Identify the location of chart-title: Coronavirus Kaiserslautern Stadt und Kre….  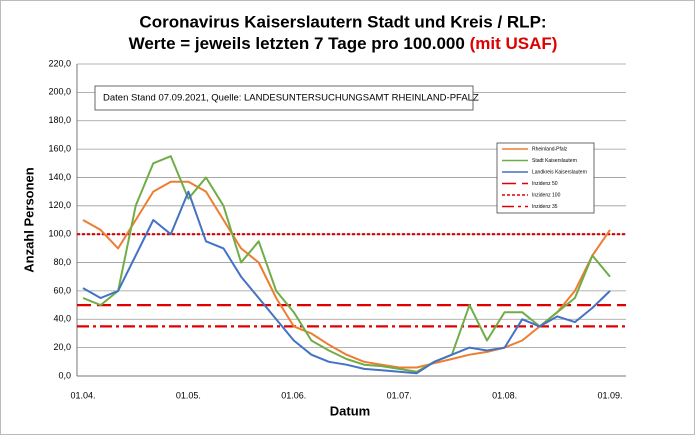
(342, 21).